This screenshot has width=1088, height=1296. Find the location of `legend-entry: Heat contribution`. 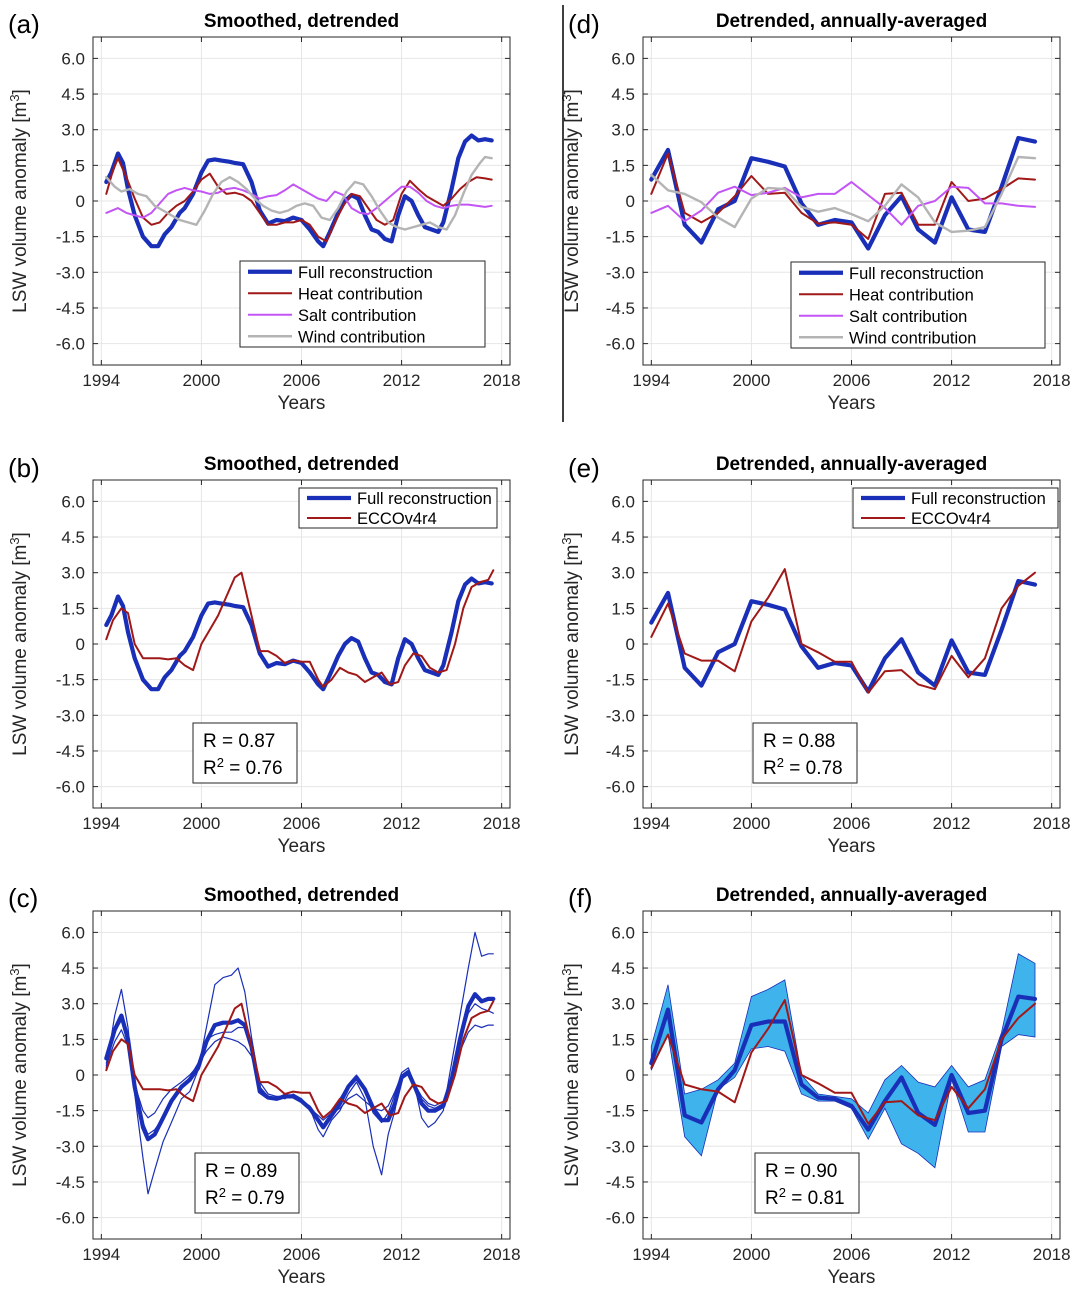

legend-entry: Heat contribution is located at coordinates (911, 295).